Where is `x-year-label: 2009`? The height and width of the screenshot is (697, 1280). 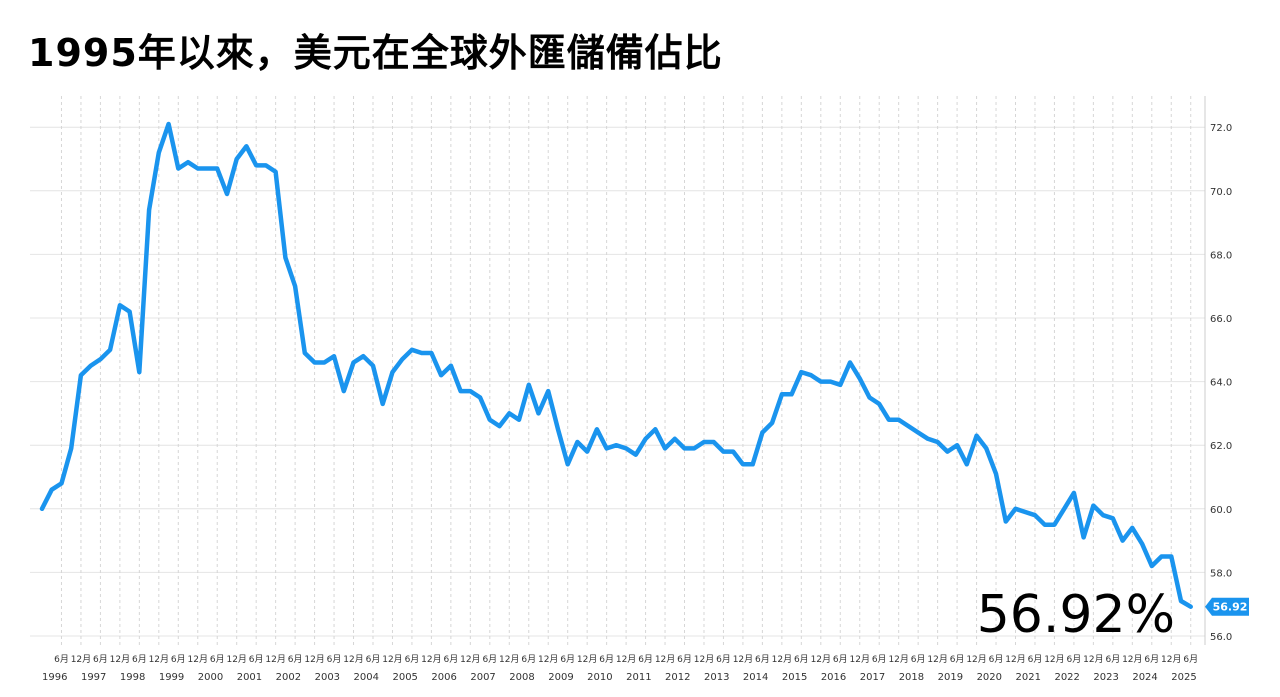
x-year-label: 2009 is located at coordinates (560, 677).